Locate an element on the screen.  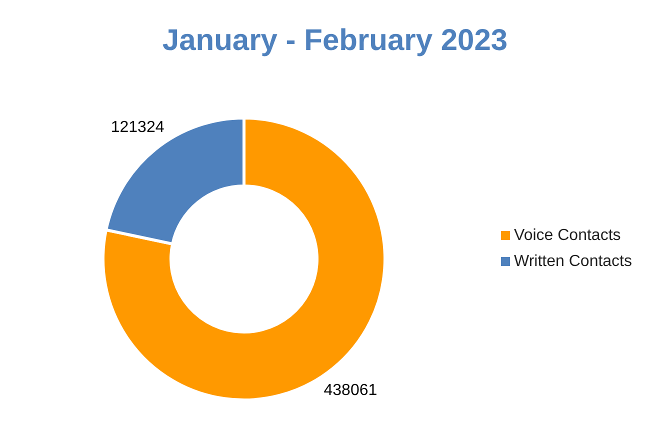
data-label: 121324 is located at coordinates (137, 127).